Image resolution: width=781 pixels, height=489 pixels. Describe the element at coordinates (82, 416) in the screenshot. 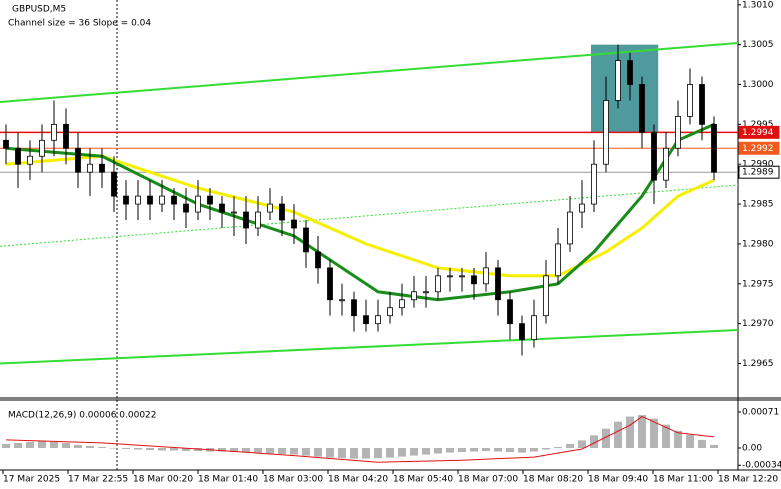

I see `macd-label: MACD(12,26,9) 0.00006 0.00022` at that location.